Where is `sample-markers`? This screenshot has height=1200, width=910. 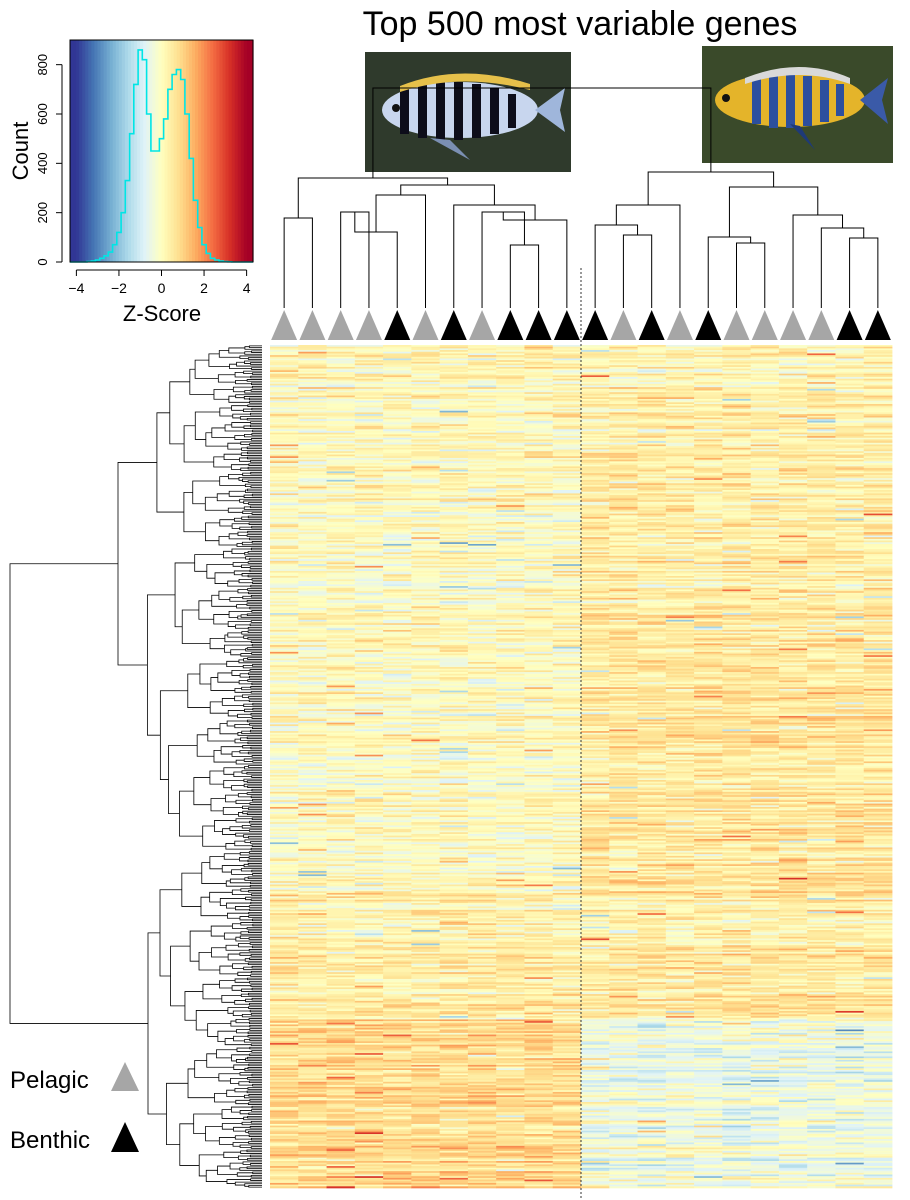 sample-markers is located at coordinates (581, 325).